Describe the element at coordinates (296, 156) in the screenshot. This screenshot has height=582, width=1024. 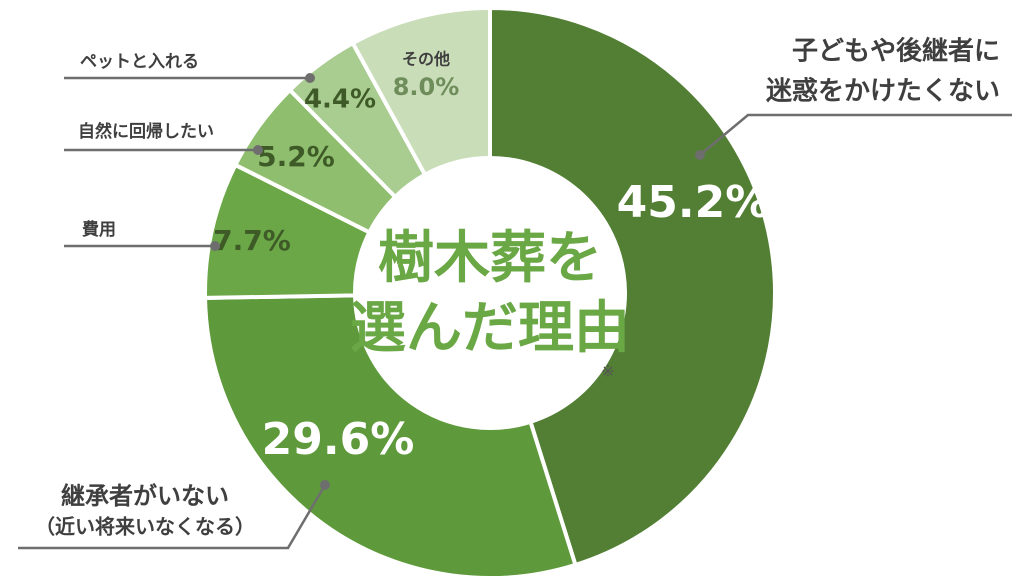
I see `value-label: 5.2%` at that location.